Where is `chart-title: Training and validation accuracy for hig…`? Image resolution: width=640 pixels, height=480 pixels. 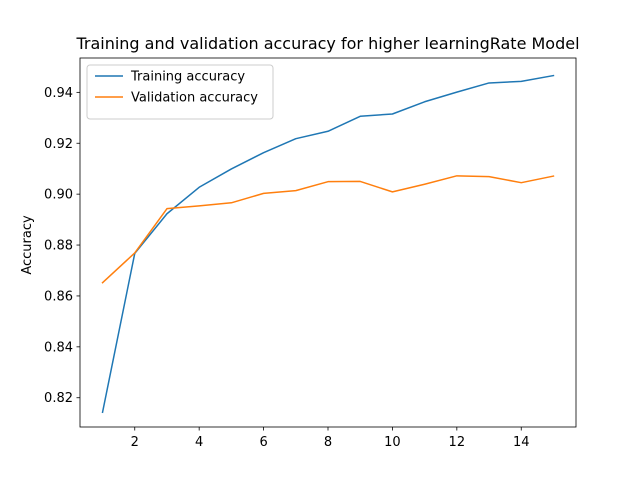 chart-title: Training and validation accuracy for hig… is located at coordinates (327, 43).